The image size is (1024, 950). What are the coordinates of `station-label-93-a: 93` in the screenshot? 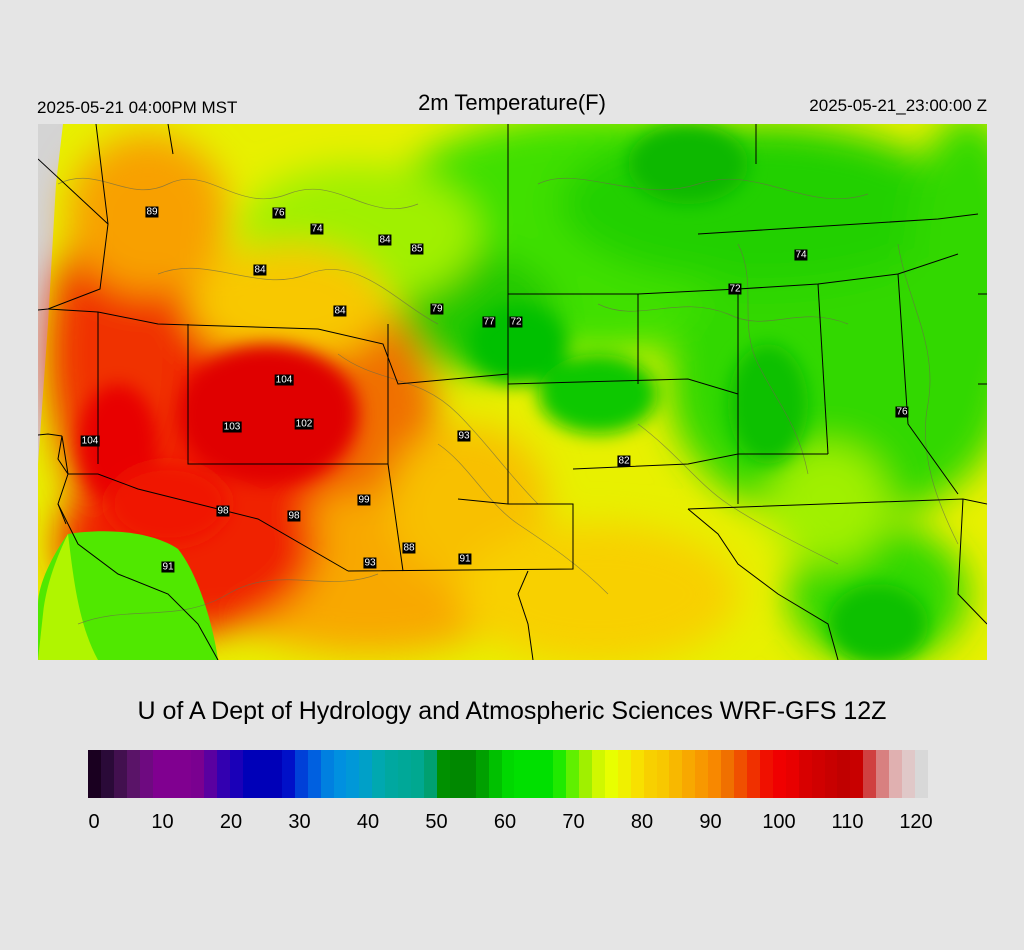 It's located at (464, 436).